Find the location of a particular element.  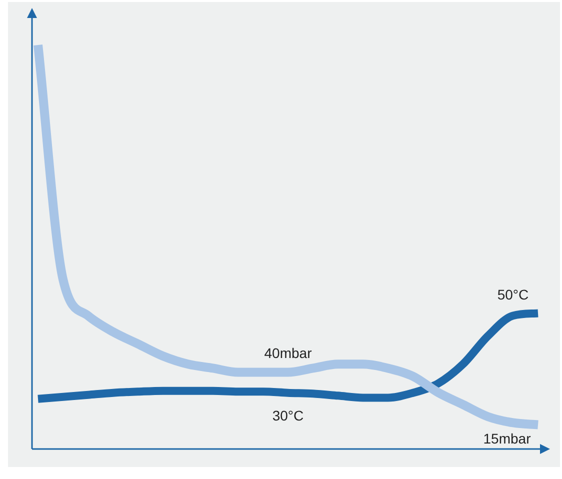

annotation: 15mbar is located at coordinates (507, 438).